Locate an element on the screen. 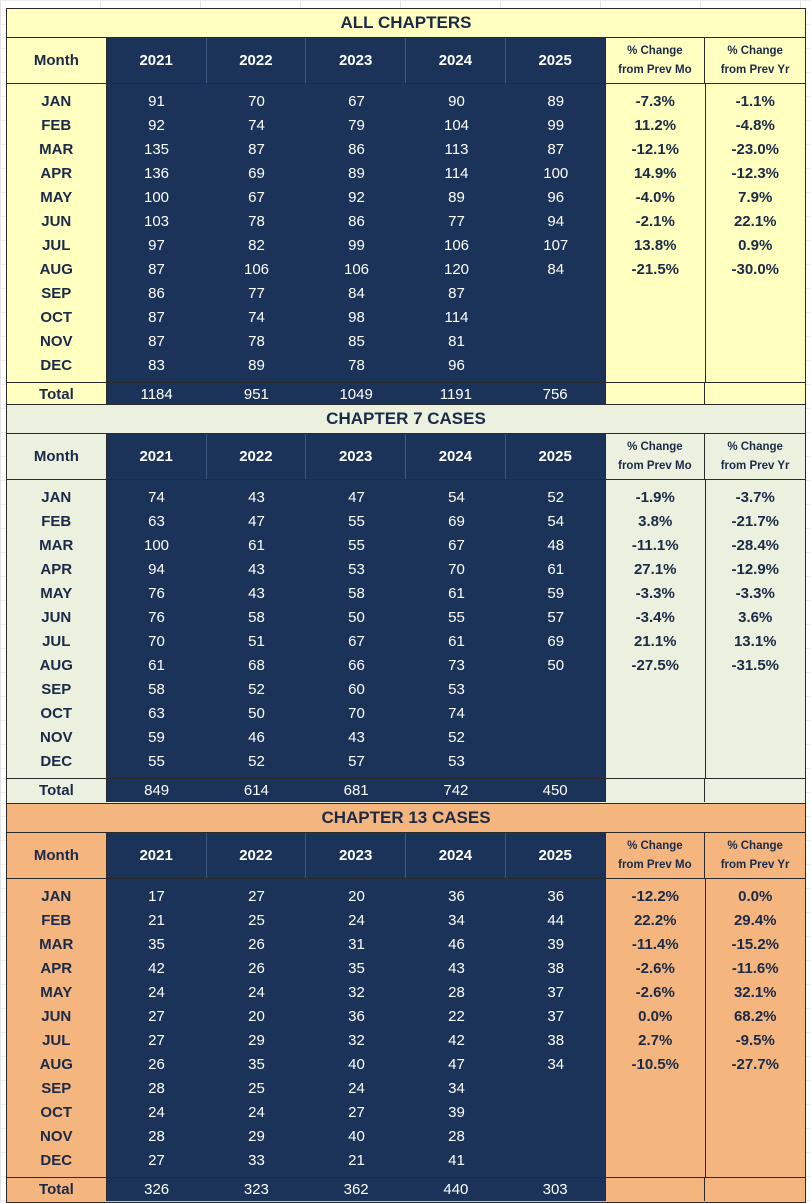 This screenshot has height=1203, width=811. data-cell: 113 is located at coordinates (456, 149).